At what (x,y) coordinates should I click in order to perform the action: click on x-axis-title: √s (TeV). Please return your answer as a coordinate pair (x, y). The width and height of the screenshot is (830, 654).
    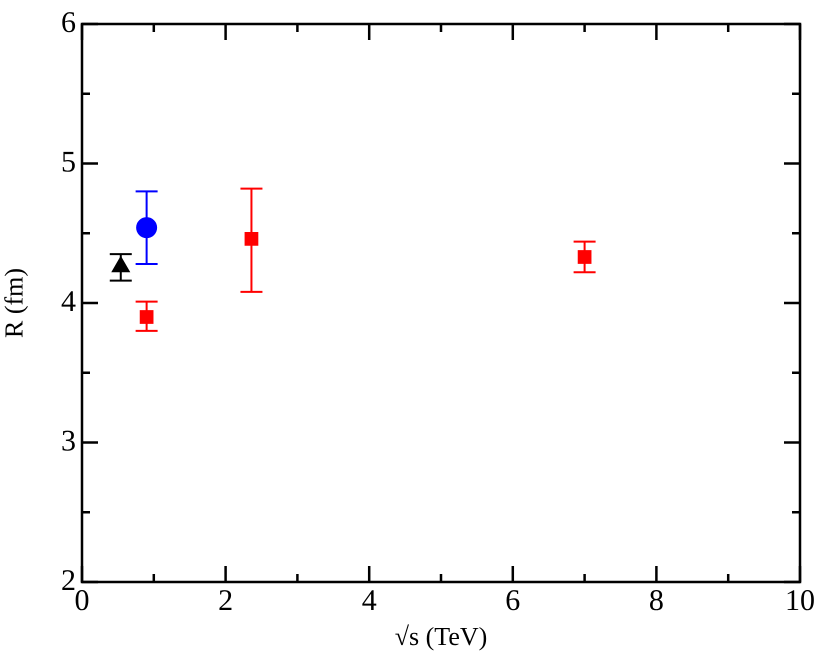
    Looking at the image, I should click on (441, 637).